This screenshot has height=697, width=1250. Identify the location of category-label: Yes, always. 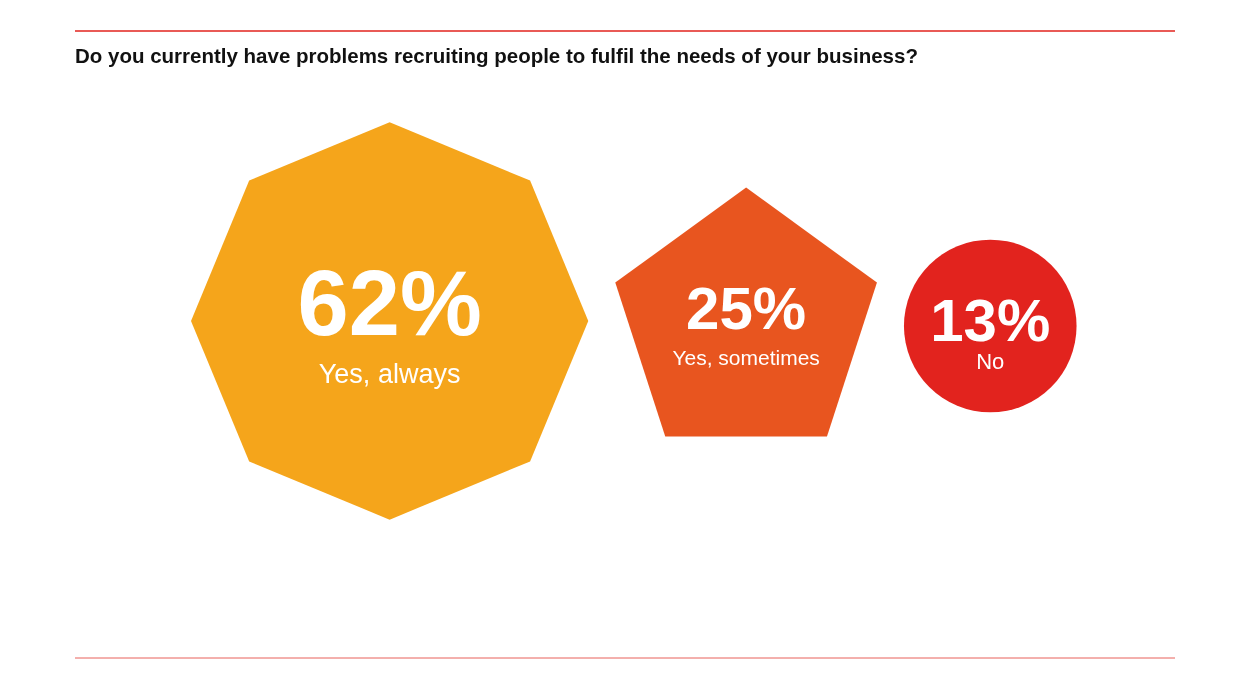
(389, 374).